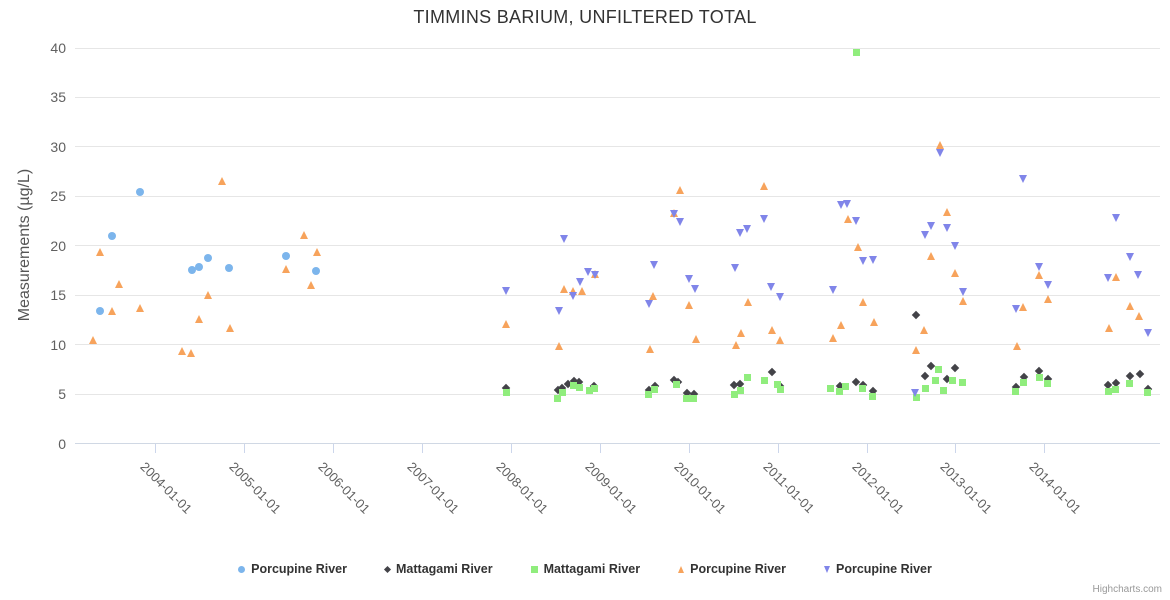  Describe the element at coordinates (1127, 589) in the screenshot. I see `highcharts-credits: Highcharts.com` at that location.